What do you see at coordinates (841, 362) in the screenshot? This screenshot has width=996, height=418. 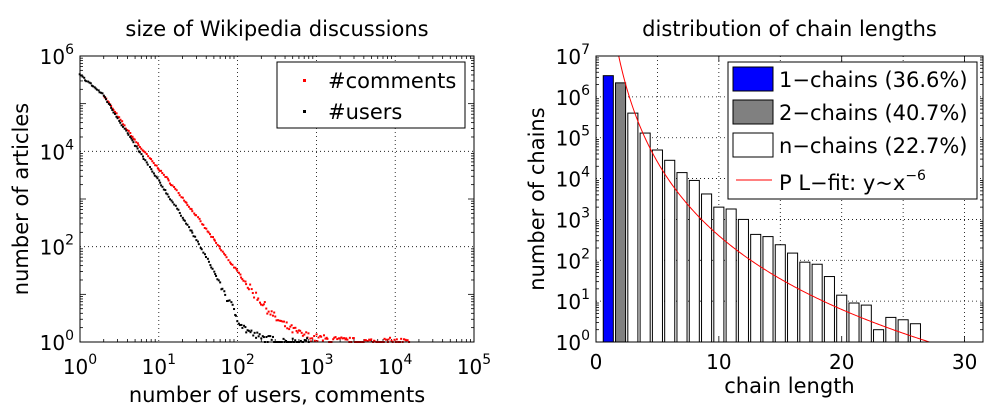 I see `x-tick-label: 20` at bounding box center [841, 362].